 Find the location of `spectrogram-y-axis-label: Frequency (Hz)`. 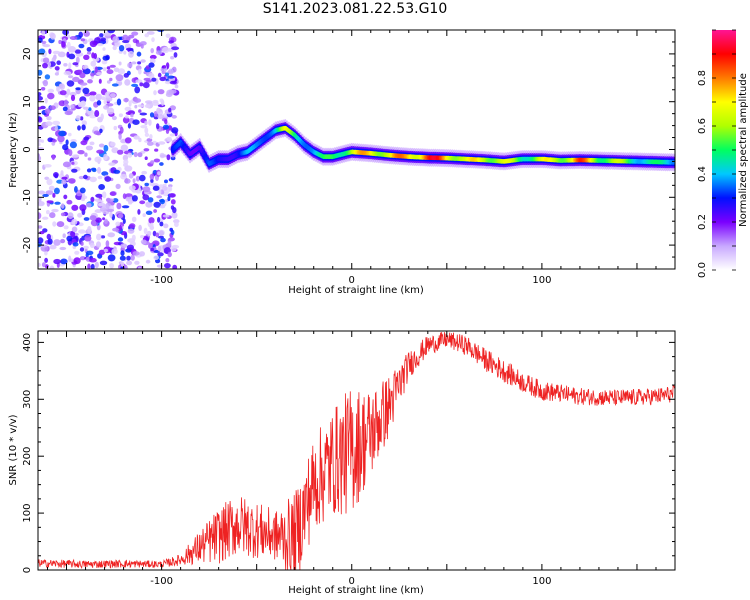

spectrogram-y-axis-label: Frequency (Hz) is located at coordinates (13, 150).